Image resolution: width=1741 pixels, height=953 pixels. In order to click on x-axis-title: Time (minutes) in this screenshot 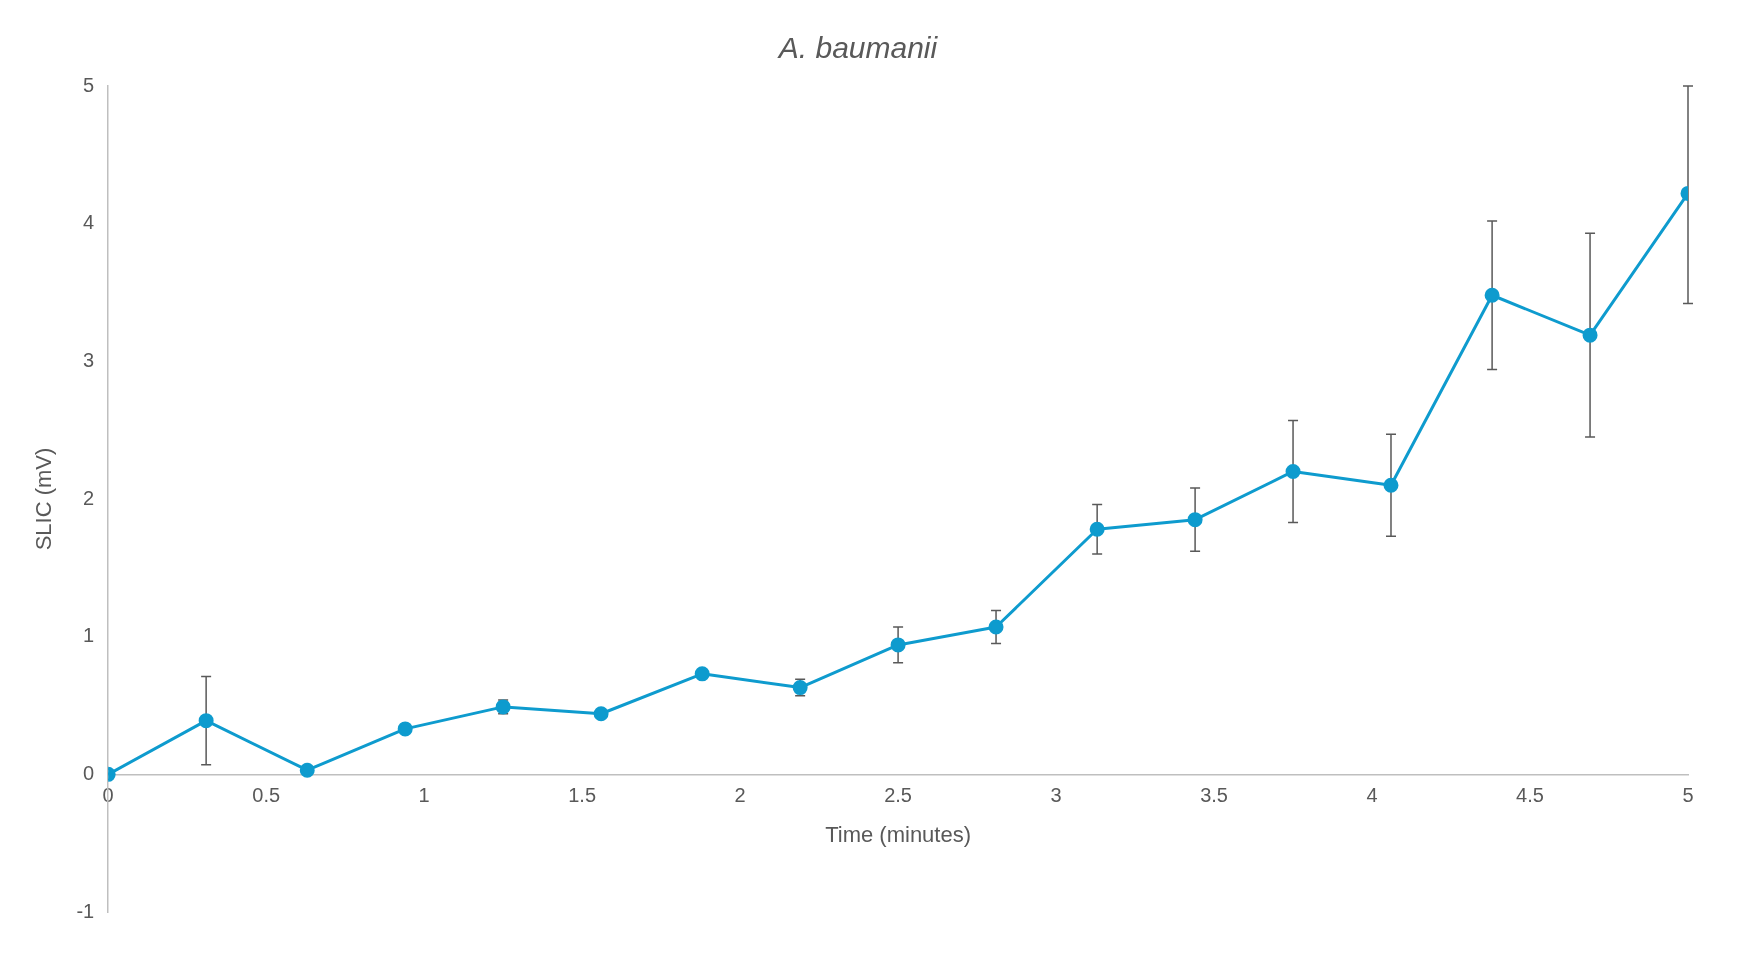, I will do `click(898, 834)`.